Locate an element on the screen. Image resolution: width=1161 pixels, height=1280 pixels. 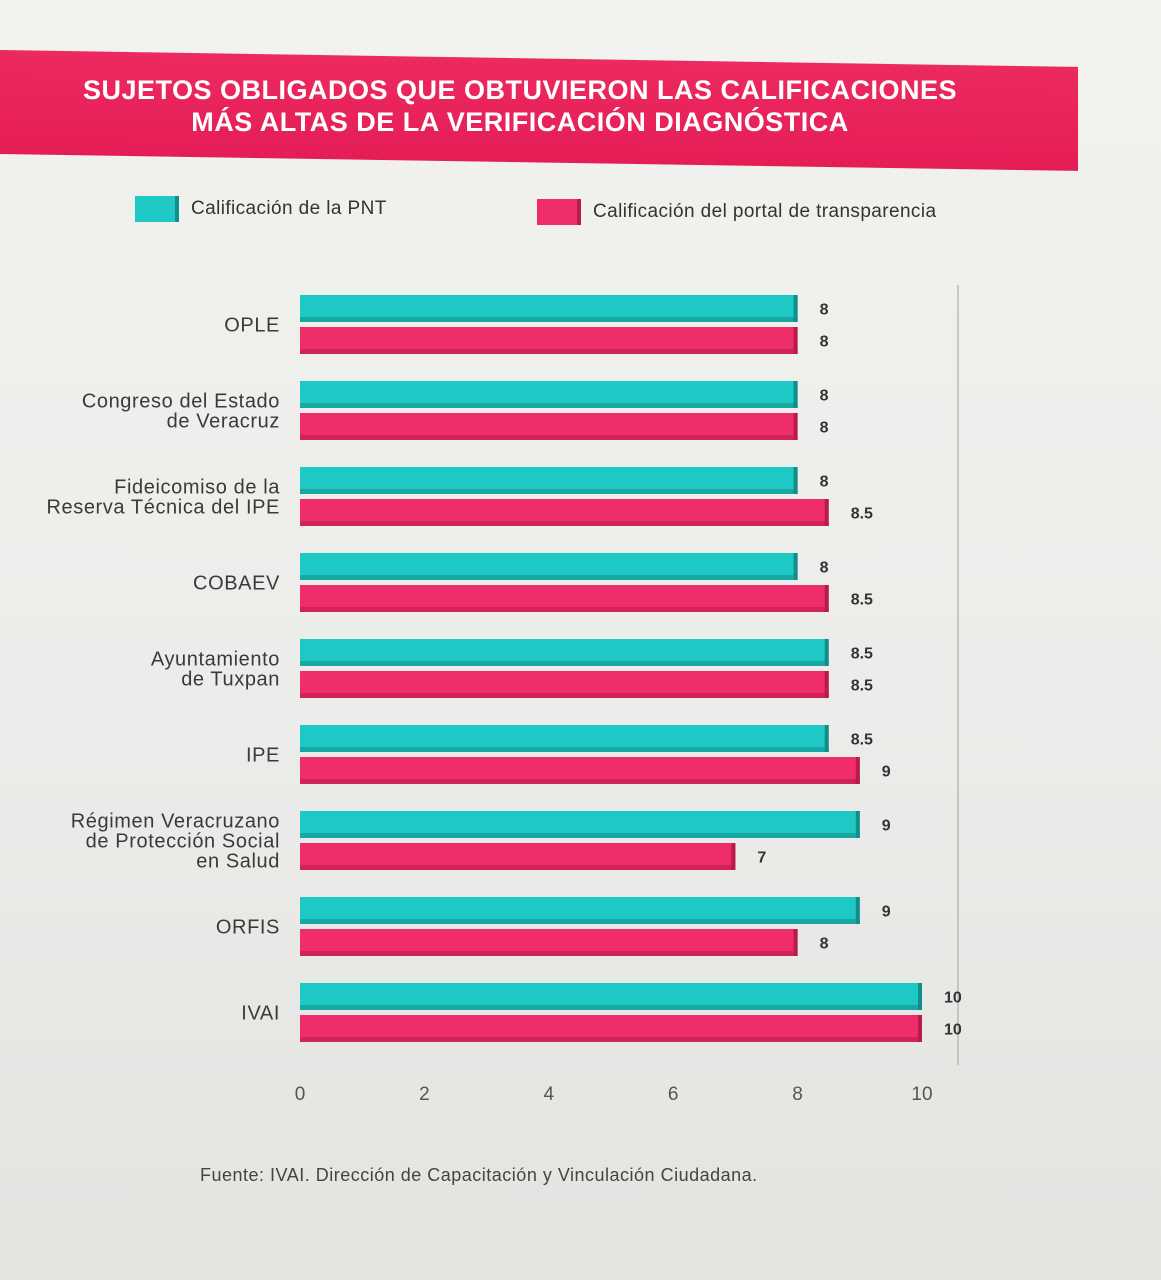
category-label: ORFIS is located at coordinates (248, 928).